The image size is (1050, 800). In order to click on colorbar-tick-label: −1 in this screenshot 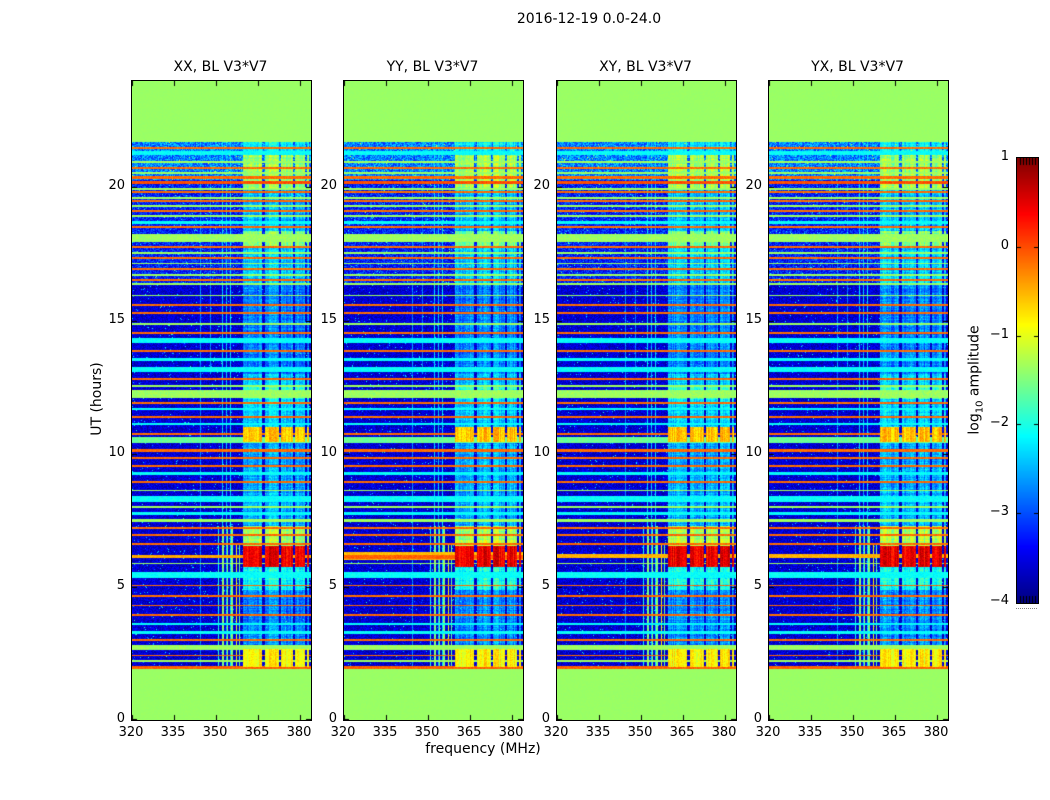, I will do `click(999, 334)`.